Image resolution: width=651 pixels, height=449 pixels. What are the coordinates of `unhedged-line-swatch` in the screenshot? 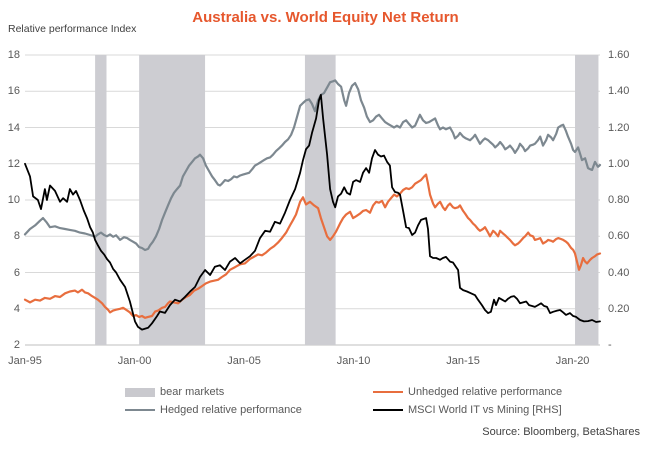 It's located at (388, 392).